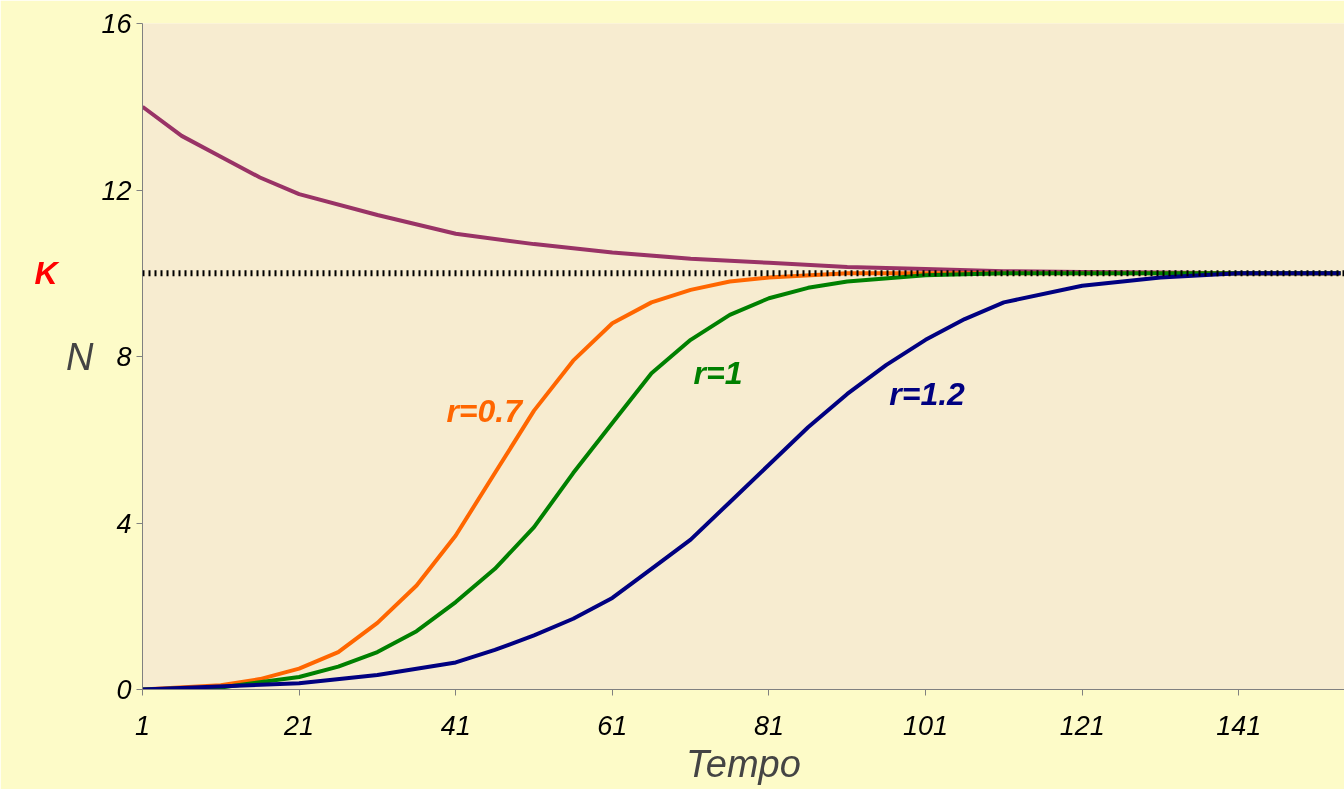 This screenshot has height=789, width=1344. What do you see at coordinates (116, 190) in the screenshot?
I see `y-tick-label: 12` at bounding box center [116, 190].